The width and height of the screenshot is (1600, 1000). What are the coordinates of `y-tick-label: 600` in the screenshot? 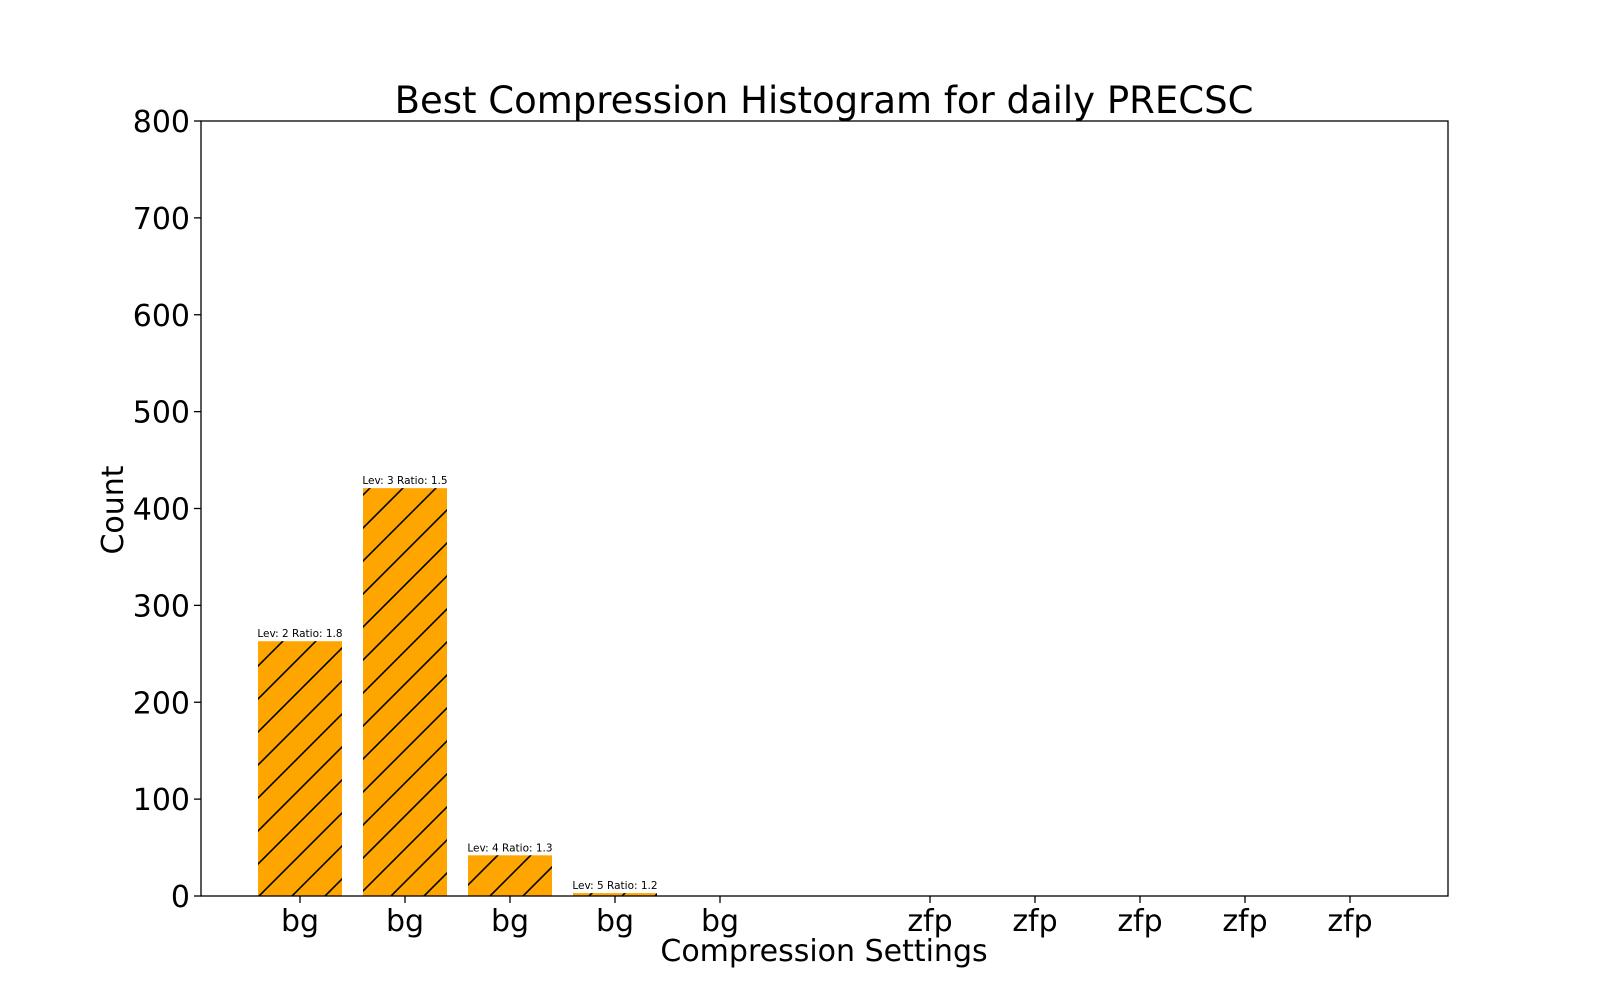 It's located at (161, 316).